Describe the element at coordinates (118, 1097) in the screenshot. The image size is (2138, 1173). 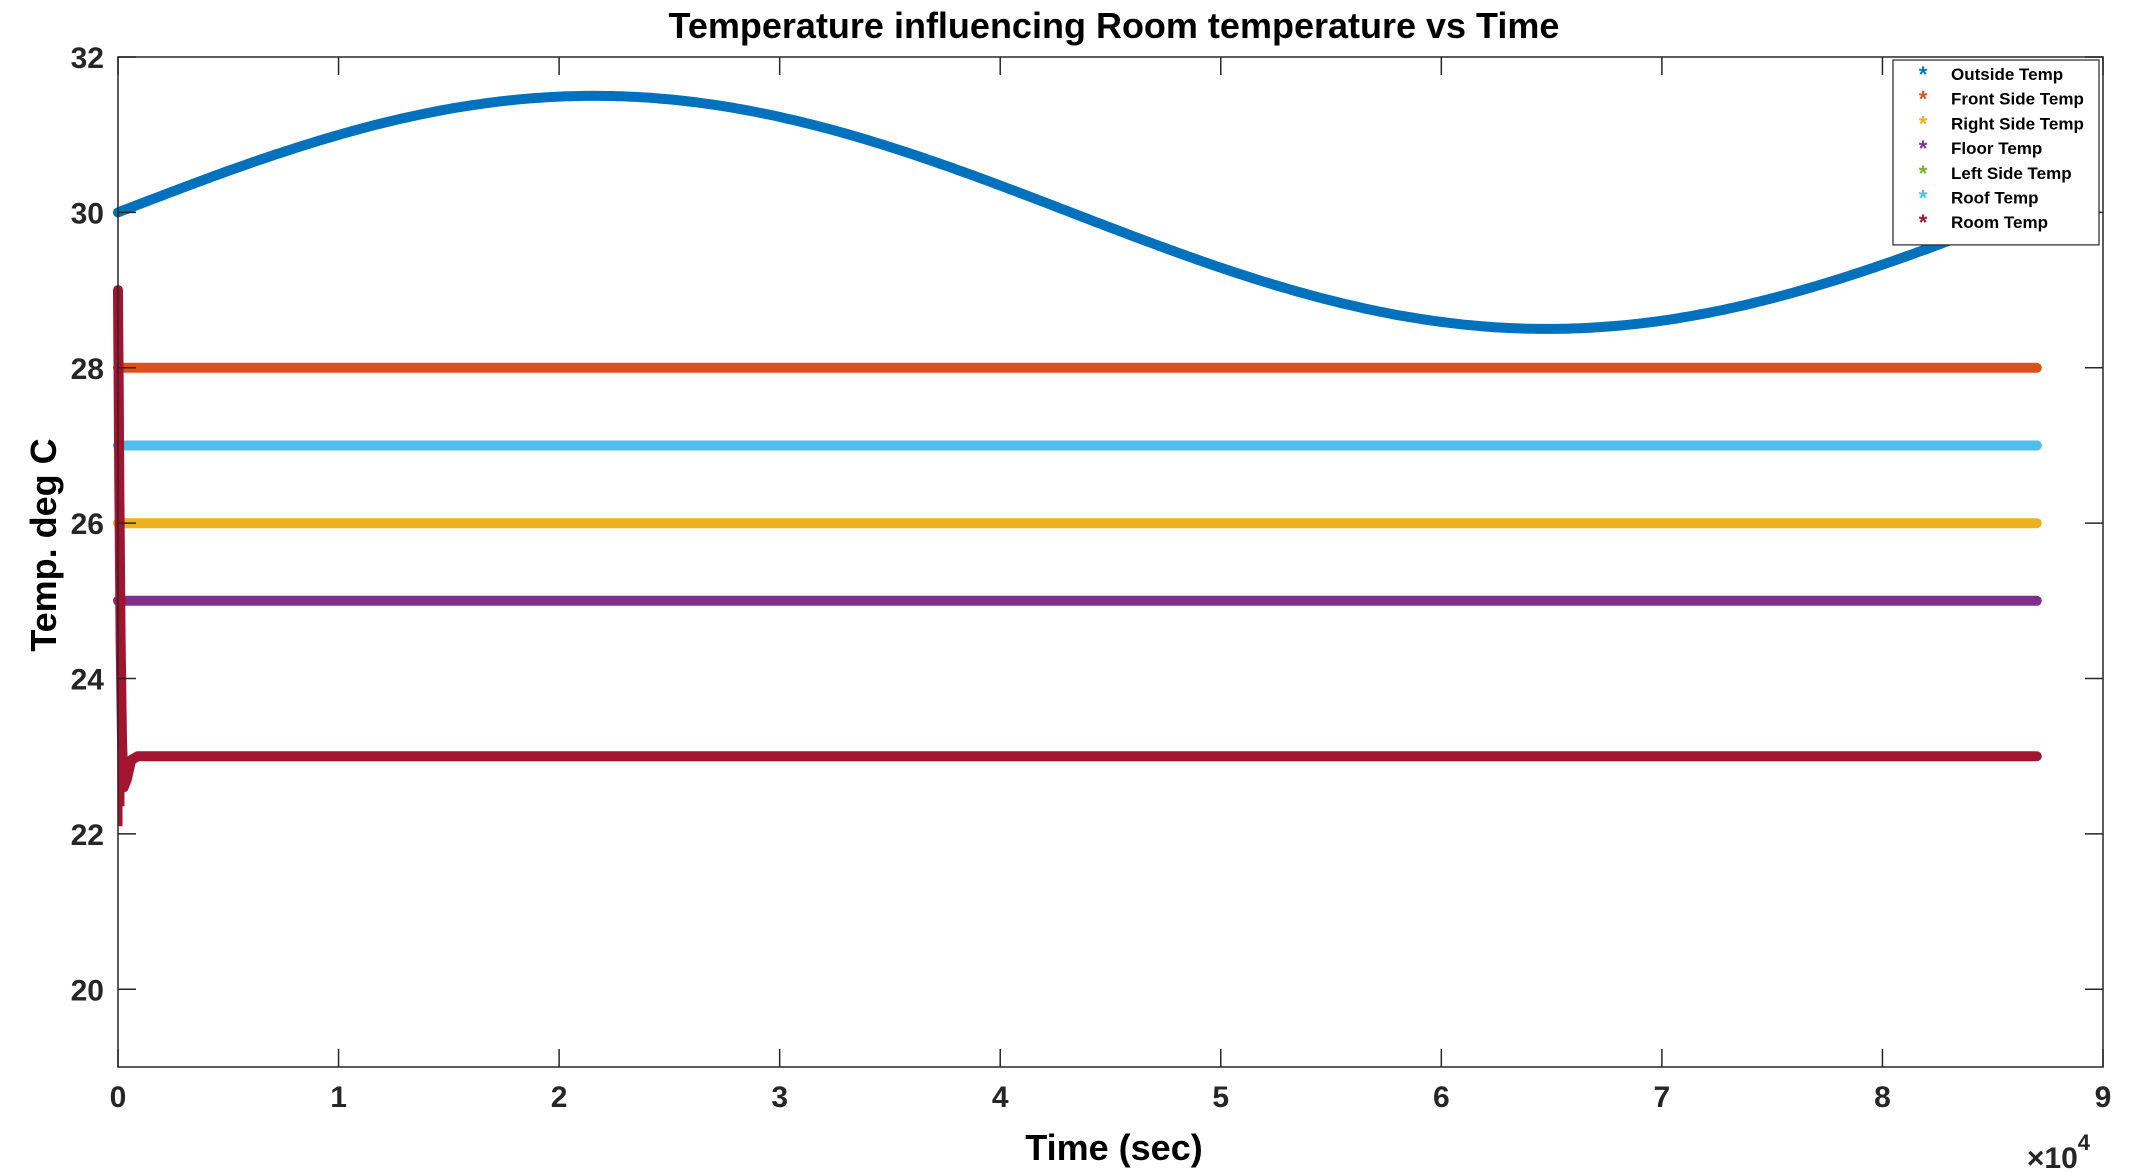
I see `x-tick-label: 0` at that location.